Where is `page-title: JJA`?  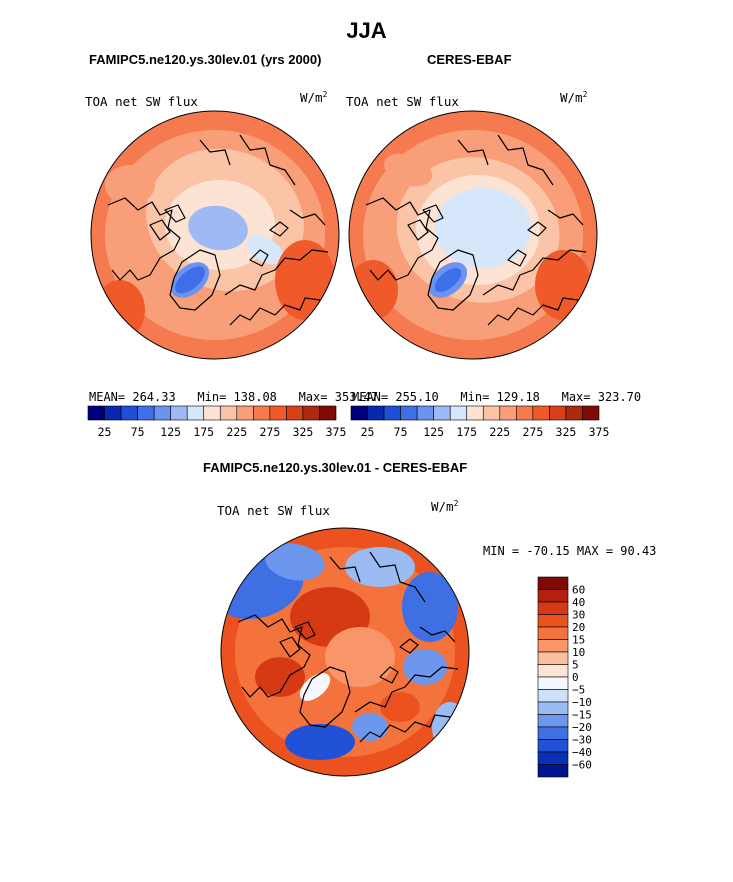
page-title: JJA is located at coordinates (366, 30).